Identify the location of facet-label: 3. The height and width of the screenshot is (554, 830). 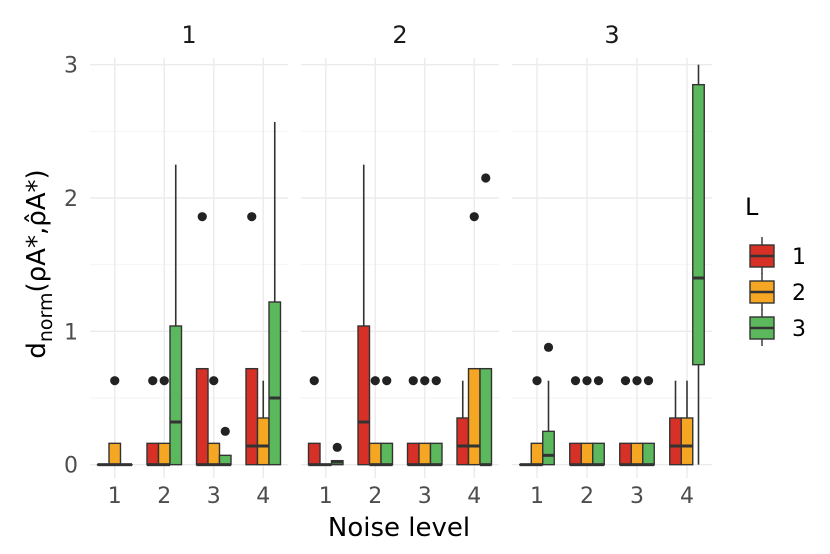
(611, 35).